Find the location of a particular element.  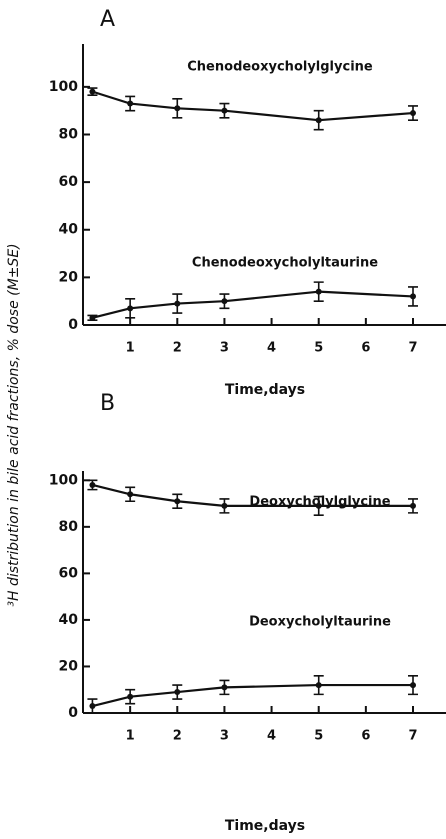

series-label: Deoxycholylglycine is located at coordinates (319, 502).